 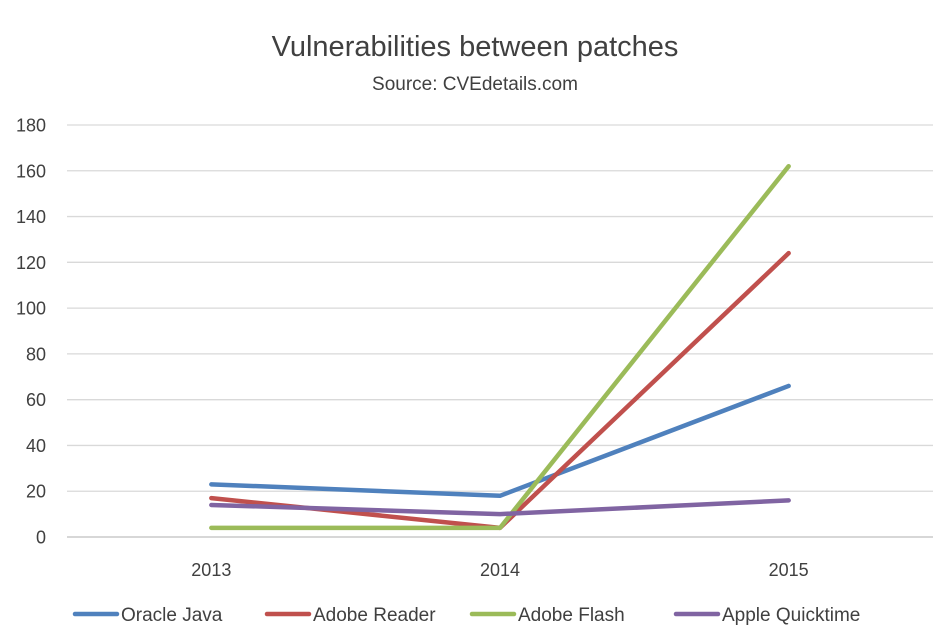 I want to click on y-axis-ticks: 0 20 40 60 80 100 120 140 160 180, so click(x=31, y=332).